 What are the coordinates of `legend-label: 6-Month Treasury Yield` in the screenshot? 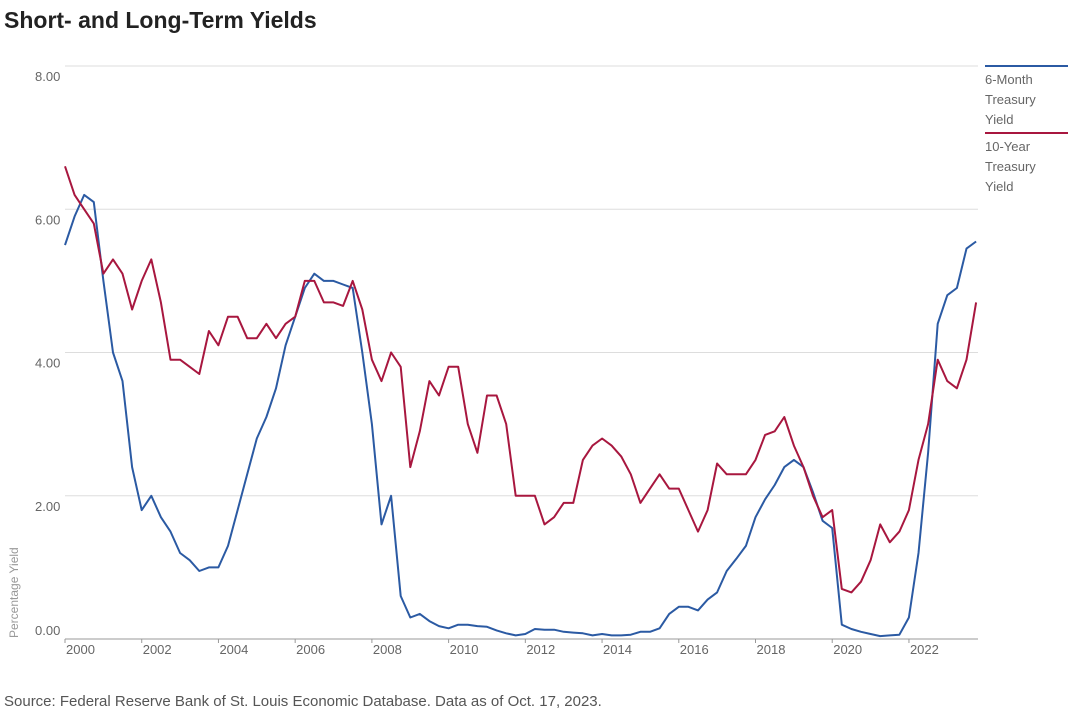 It's located at (1010, 99).